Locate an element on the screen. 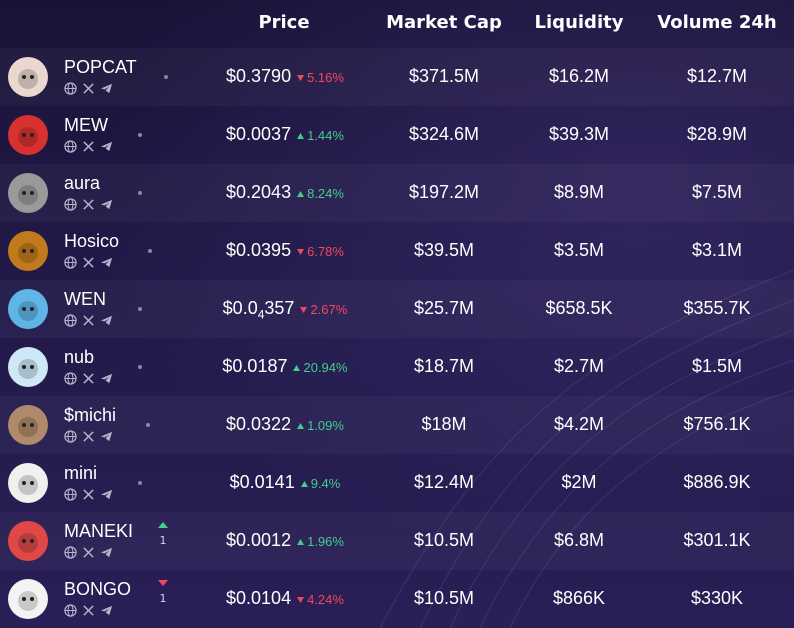 Image resolution: width=794 pixels, height=628 pixels. header-market-cap: Market Cap is located at coordinates (444, 22).